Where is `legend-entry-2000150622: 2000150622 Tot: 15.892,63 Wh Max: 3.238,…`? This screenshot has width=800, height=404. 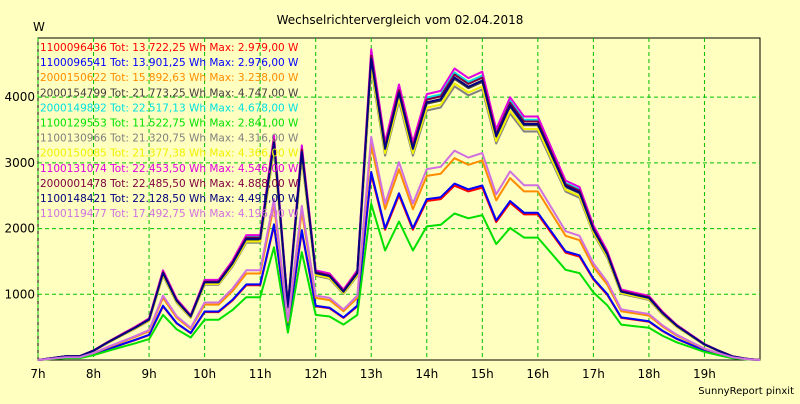 legend-entry-2000150622: 2000150622 Tot: 15.892,63 Wh Max: 3.238,… is located at coordinates (169, 78).